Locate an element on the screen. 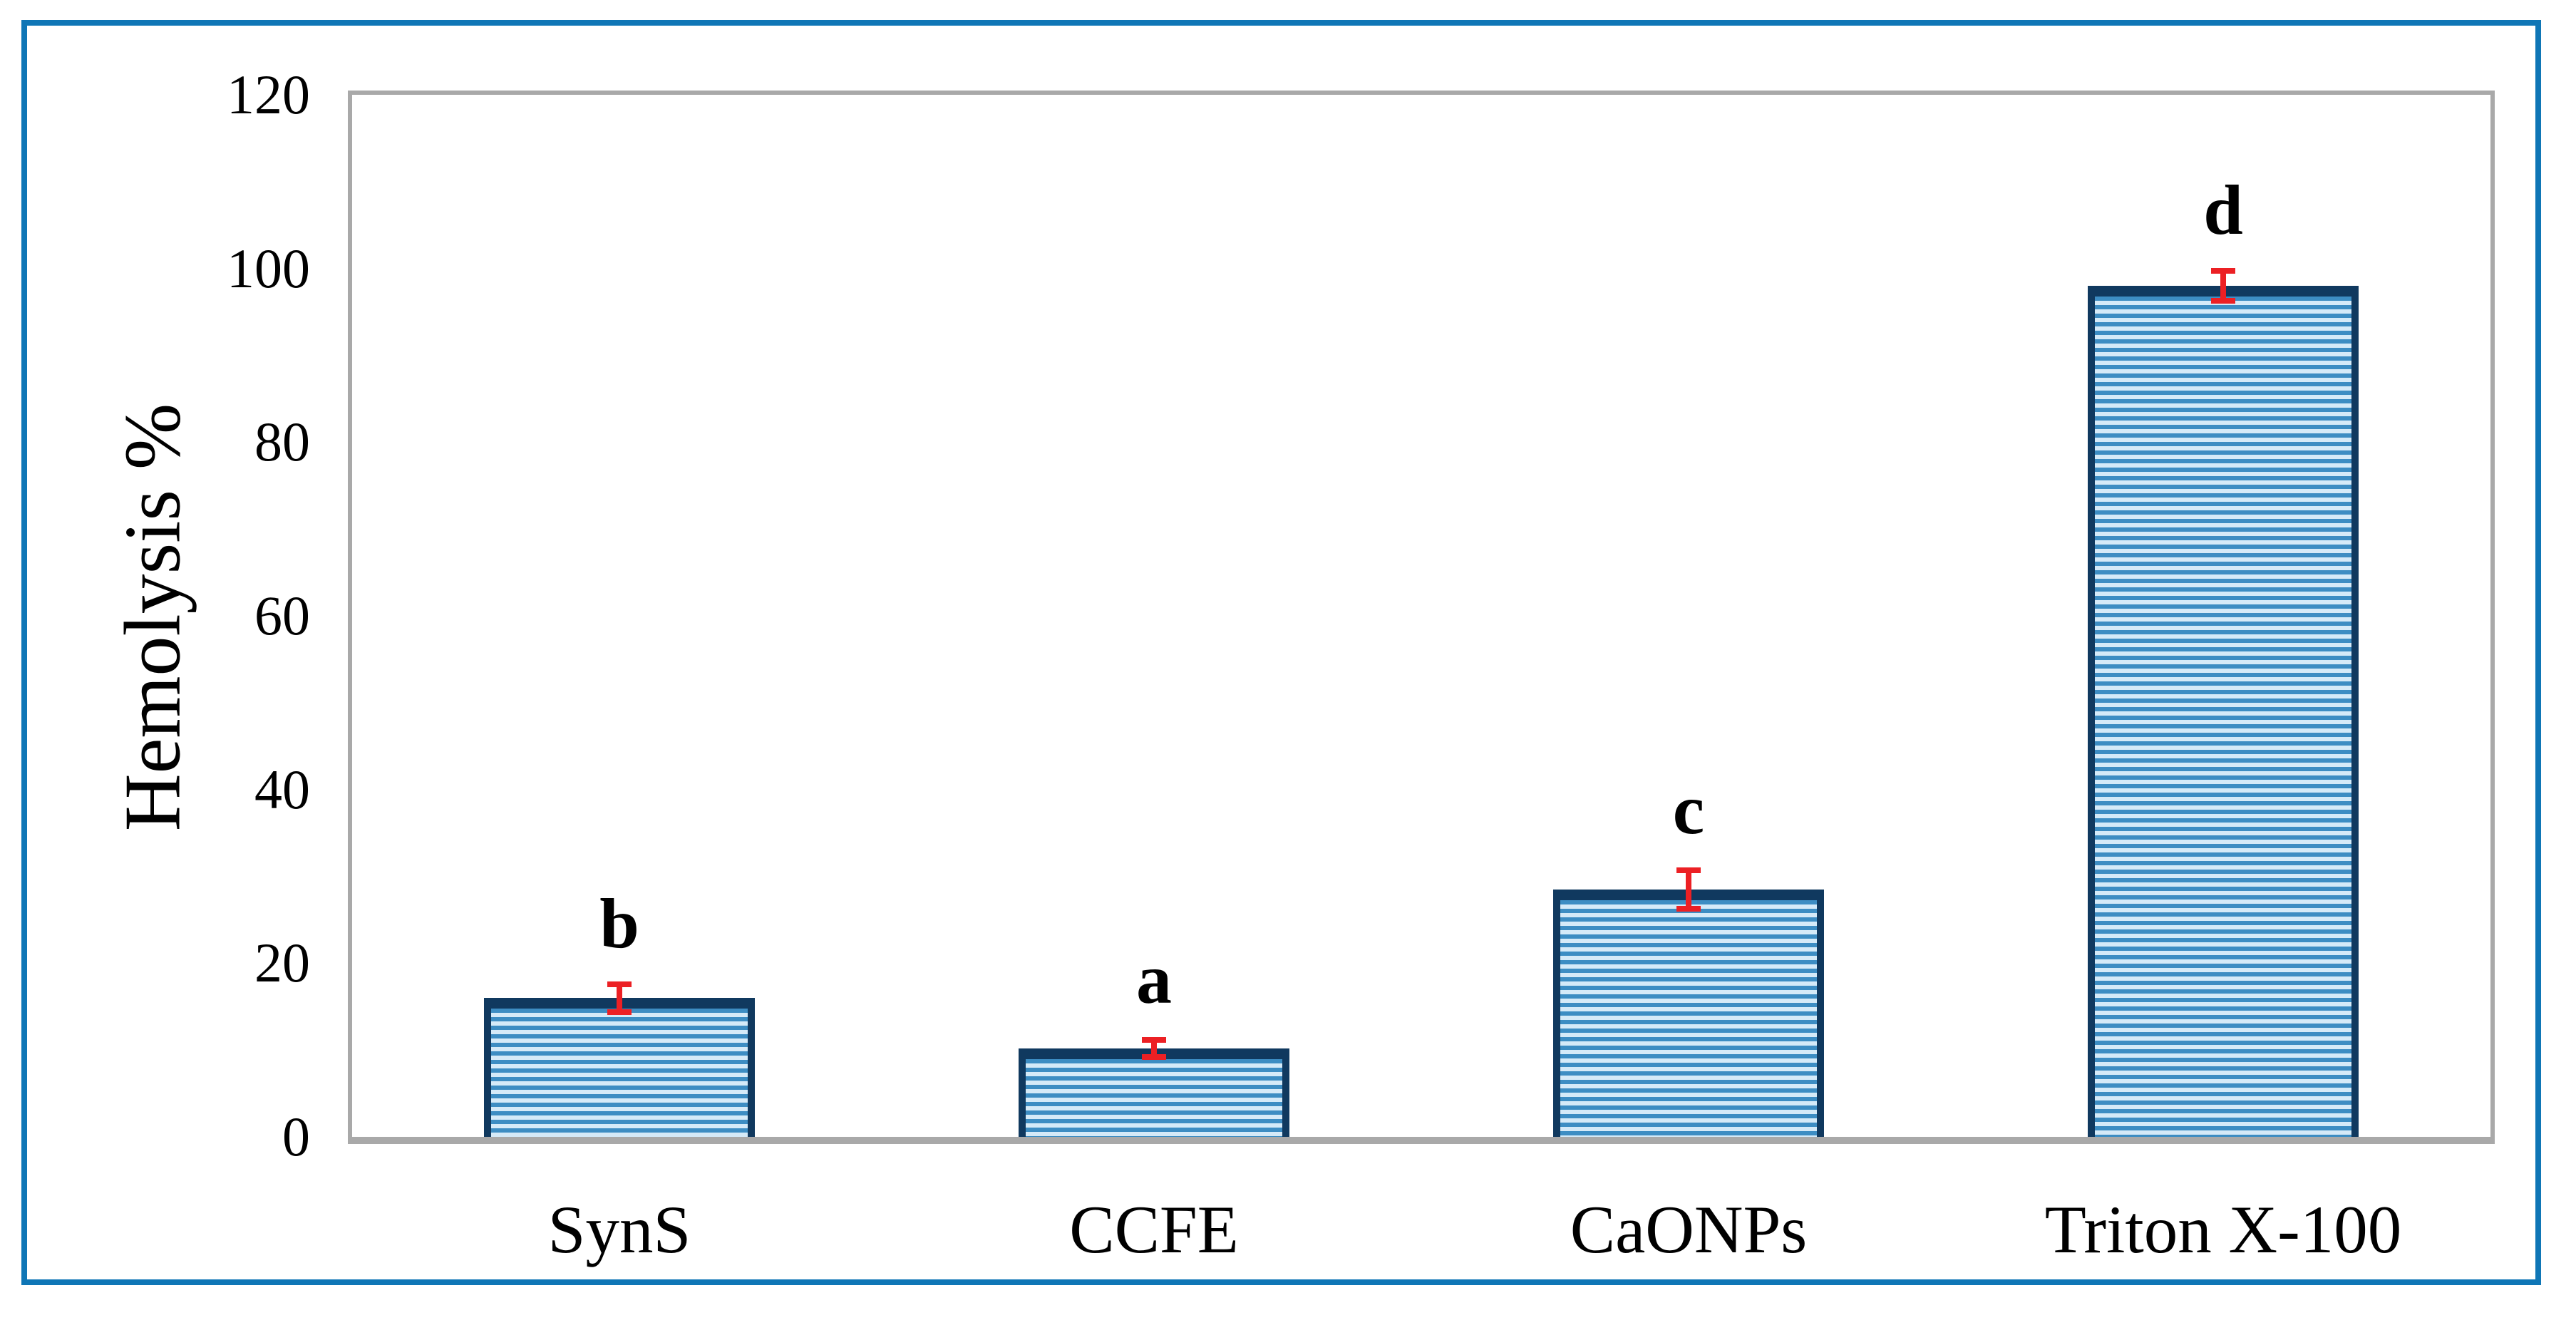  x-tick-label-caonps: CaONPs is located at coordinates (1689, 1229).